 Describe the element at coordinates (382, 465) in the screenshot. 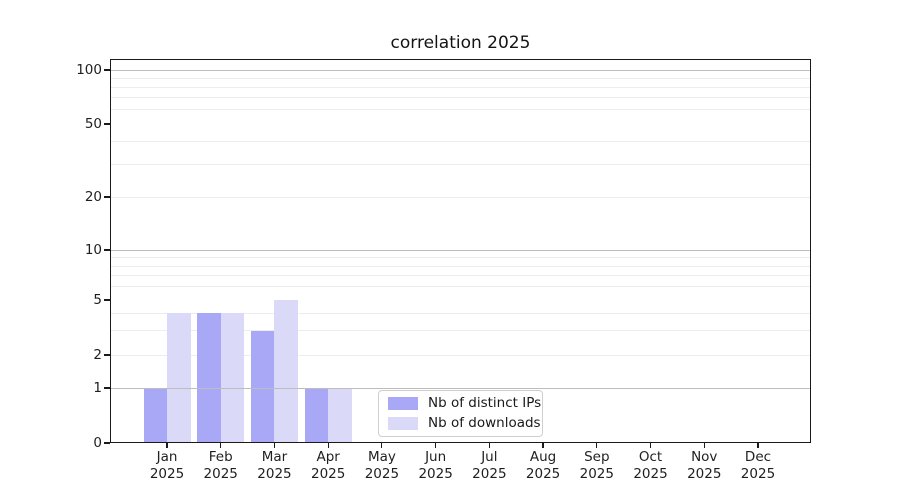

I see `x-tick-label-may: May 2025` at that location.